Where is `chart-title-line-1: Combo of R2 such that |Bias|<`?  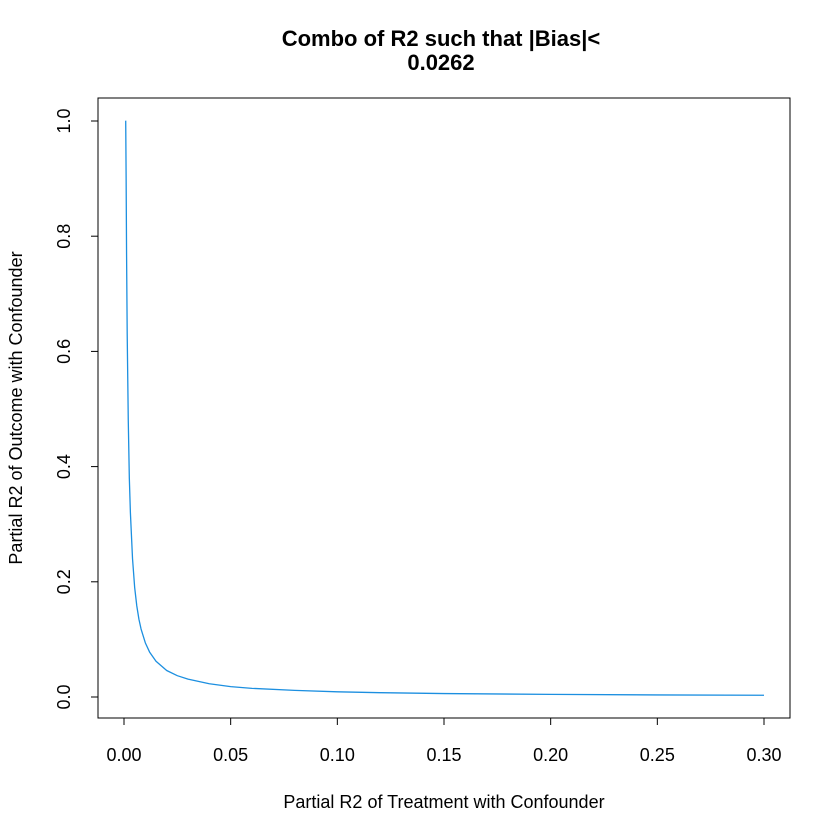
chart-title-line-1: Combo of R2 such that |Bias|< is located at coordinates (441, 38).